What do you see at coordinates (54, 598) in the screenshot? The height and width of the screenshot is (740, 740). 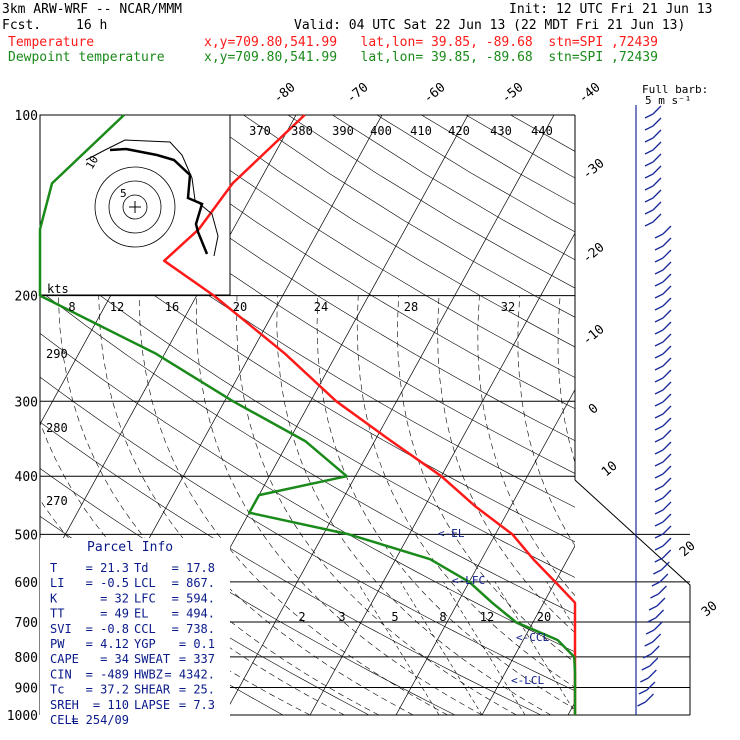 I see `parcel-key-k: K` at bounding box center [54, 598].